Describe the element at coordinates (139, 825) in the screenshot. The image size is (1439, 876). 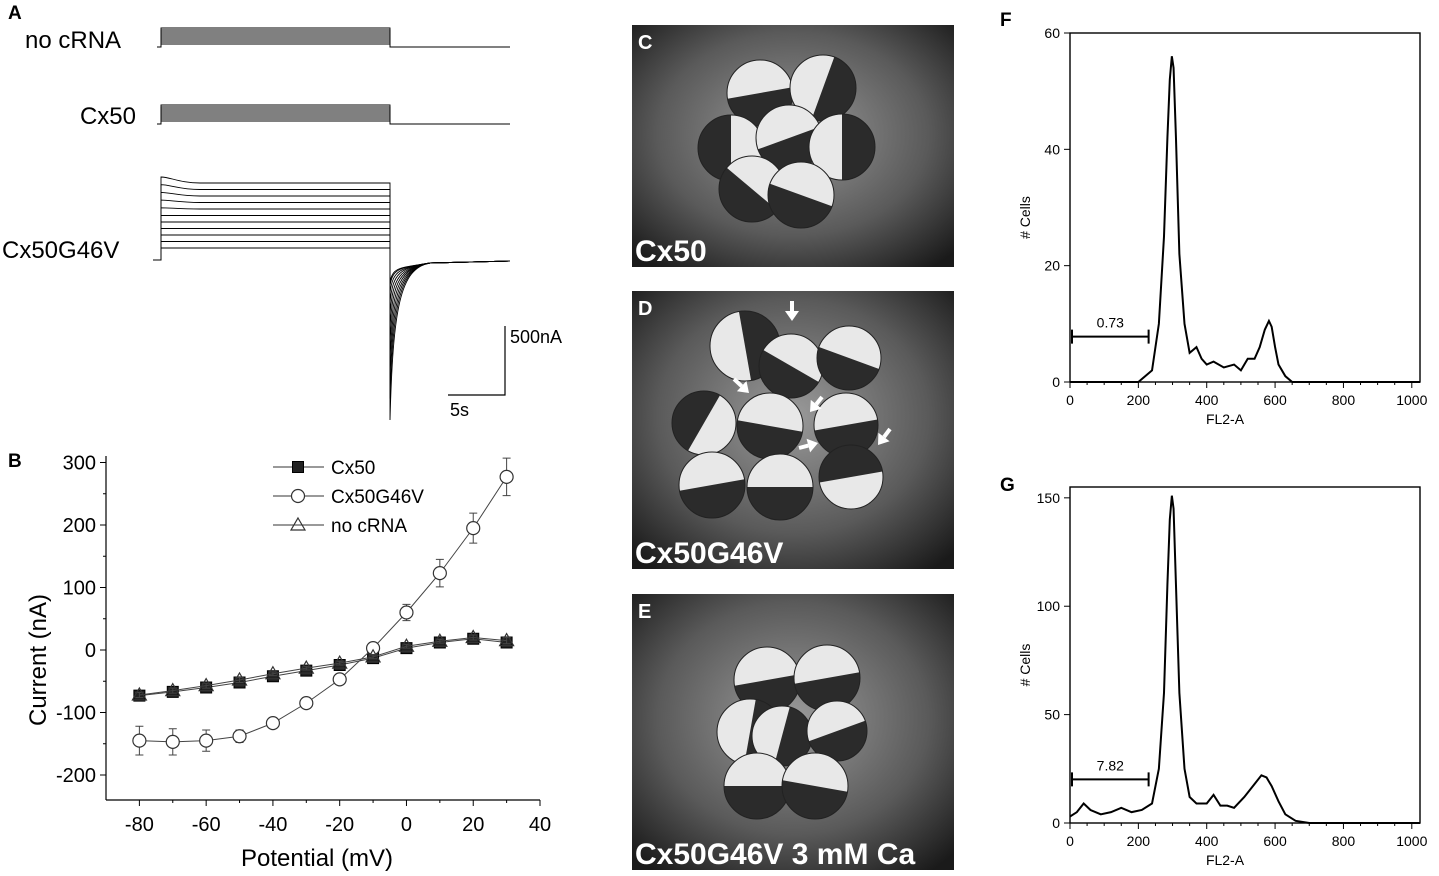
I see `iv-x-tick-label: -80` at that location.